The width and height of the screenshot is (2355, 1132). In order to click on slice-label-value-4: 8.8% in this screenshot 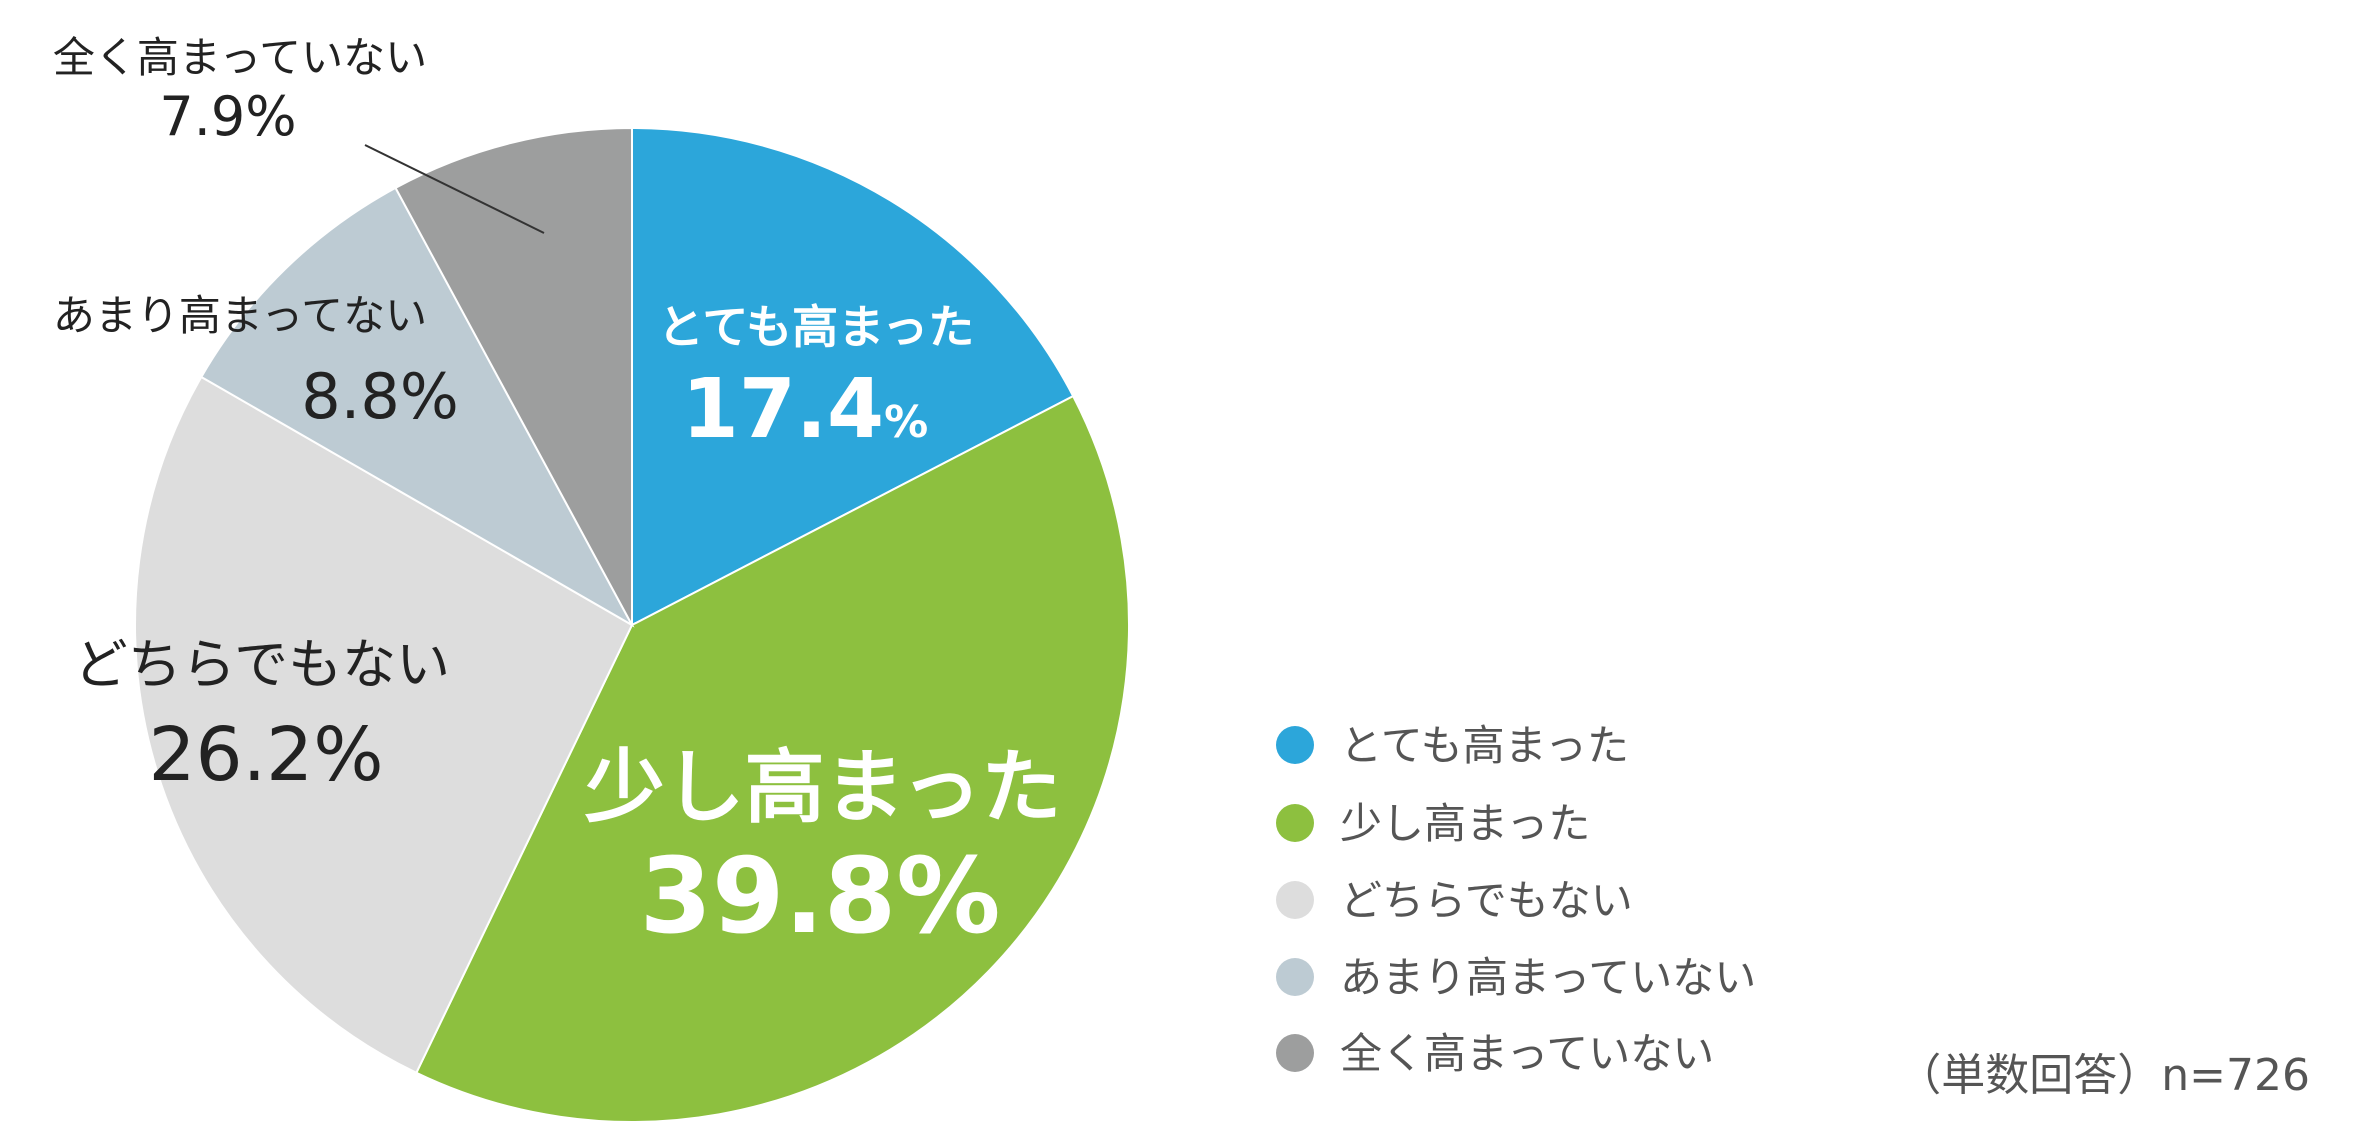, I will do `click(380, 396)`.